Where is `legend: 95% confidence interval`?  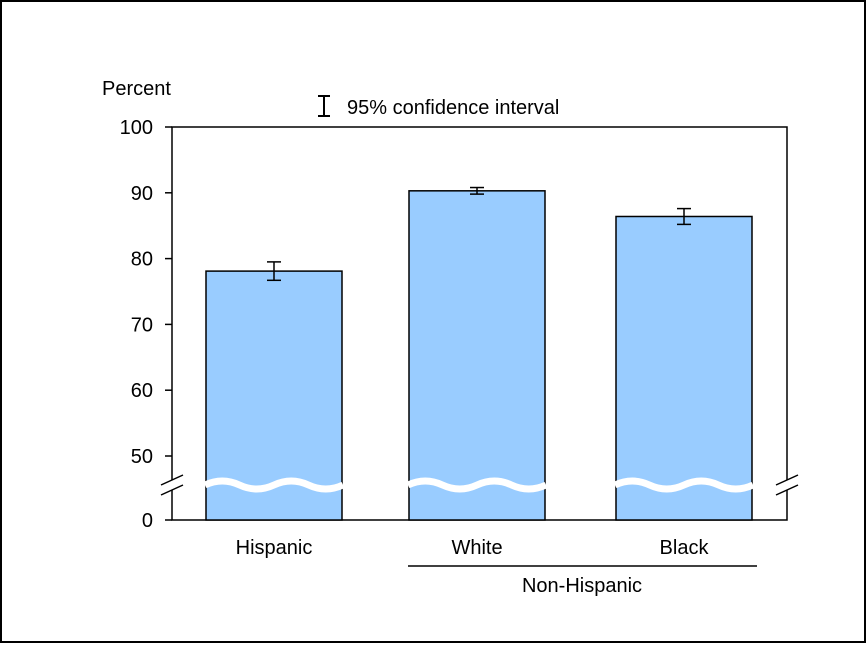
legend: 95% confidence interval is located at coordinates (438, 107).